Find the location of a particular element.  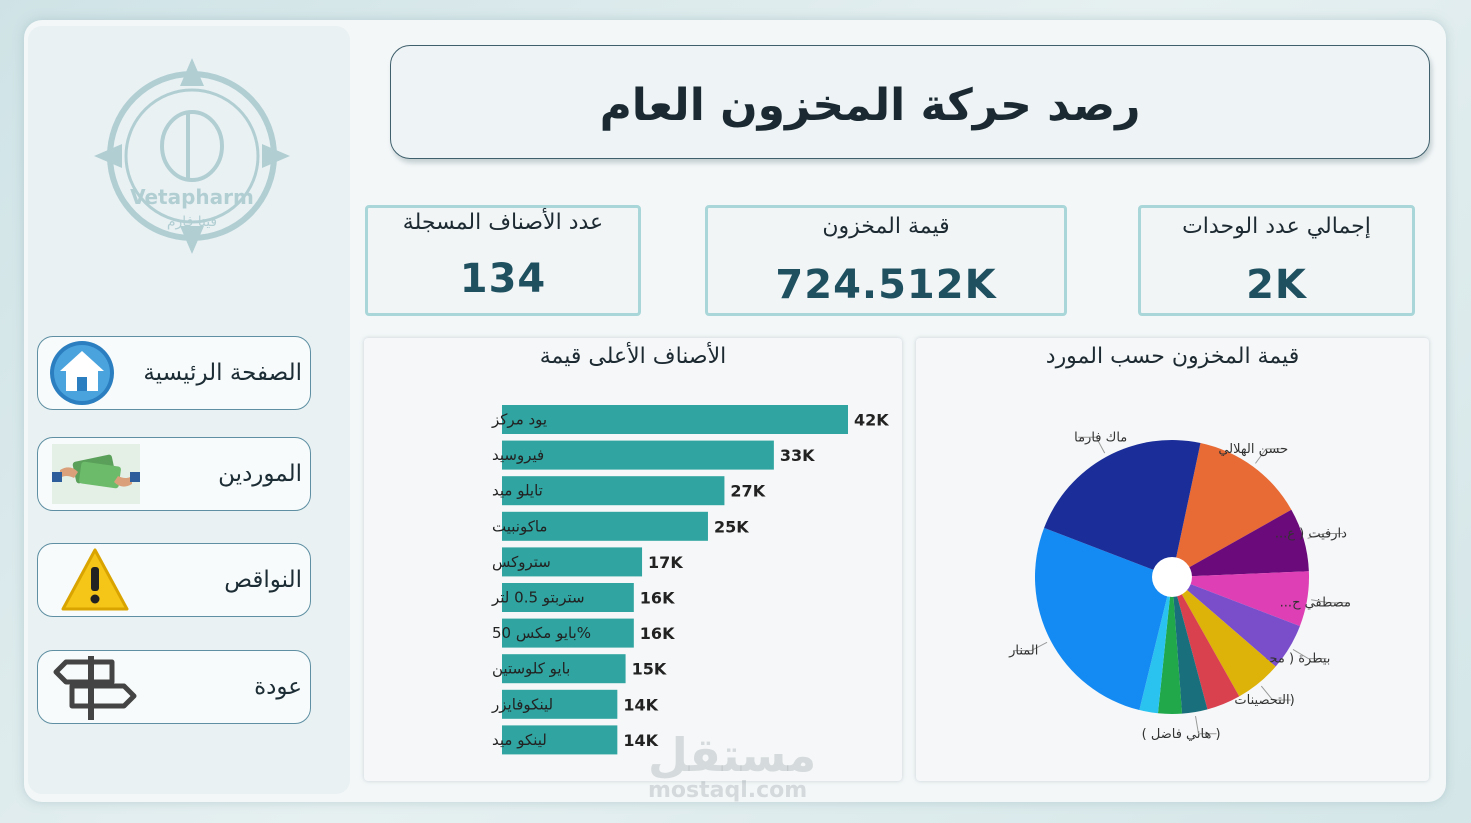

pie-slice-label: حسن الهلالي is located at coordinates (1253, 449).